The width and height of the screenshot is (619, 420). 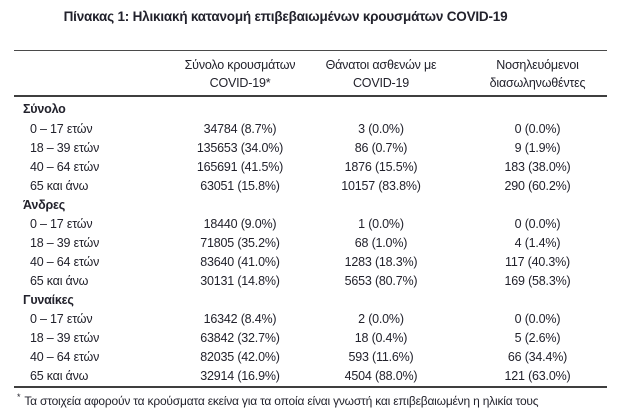 I want to click on cell-deaths: 86 (0.7%), so click(x=381, y=148).